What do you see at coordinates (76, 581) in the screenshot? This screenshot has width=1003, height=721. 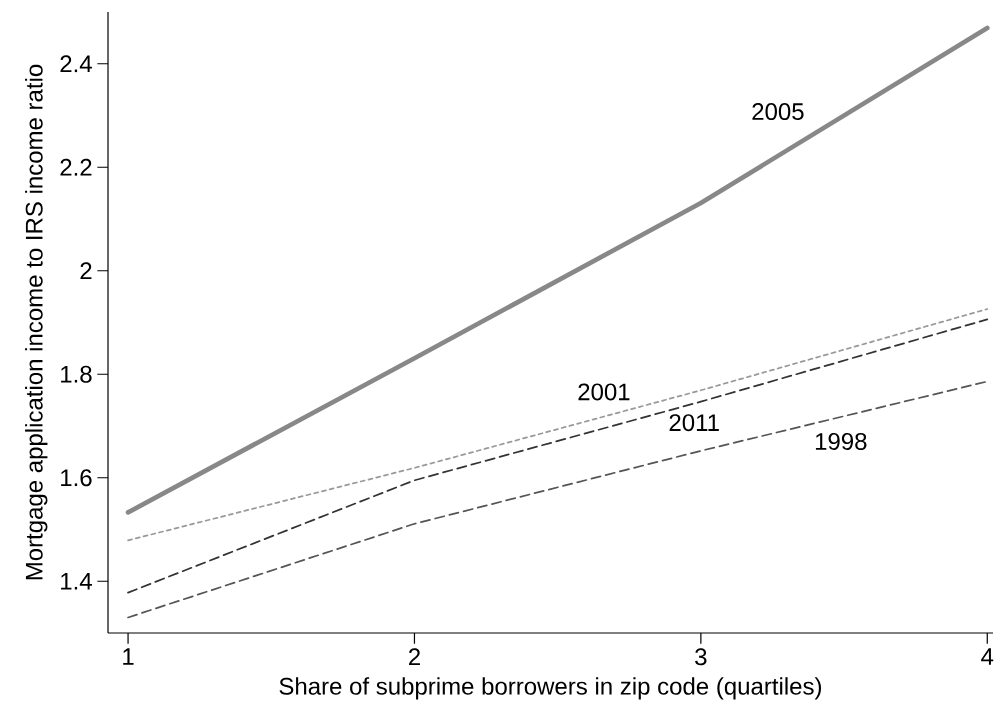 I see `y-tick-label: 1.4` at bounding box center [76, 581].